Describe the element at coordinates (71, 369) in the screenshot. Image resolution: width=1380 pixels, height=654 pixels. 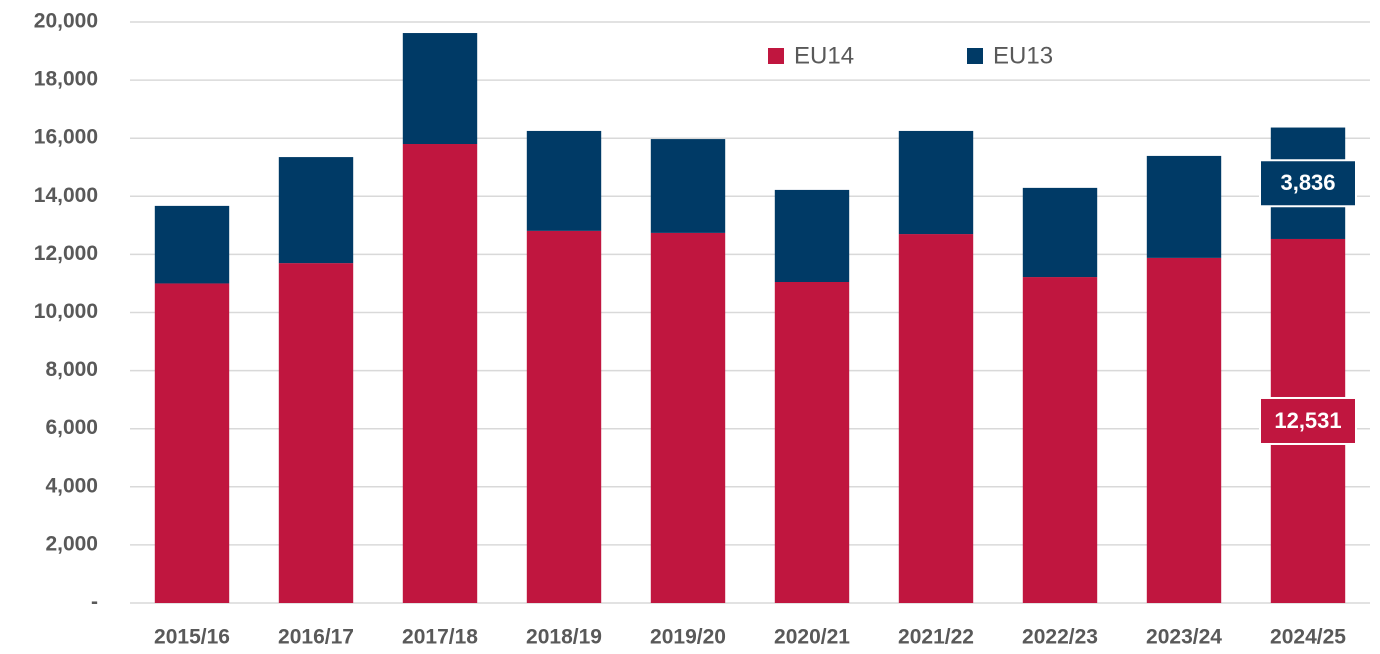
I see `y-tick-label: 8,000` at that location.